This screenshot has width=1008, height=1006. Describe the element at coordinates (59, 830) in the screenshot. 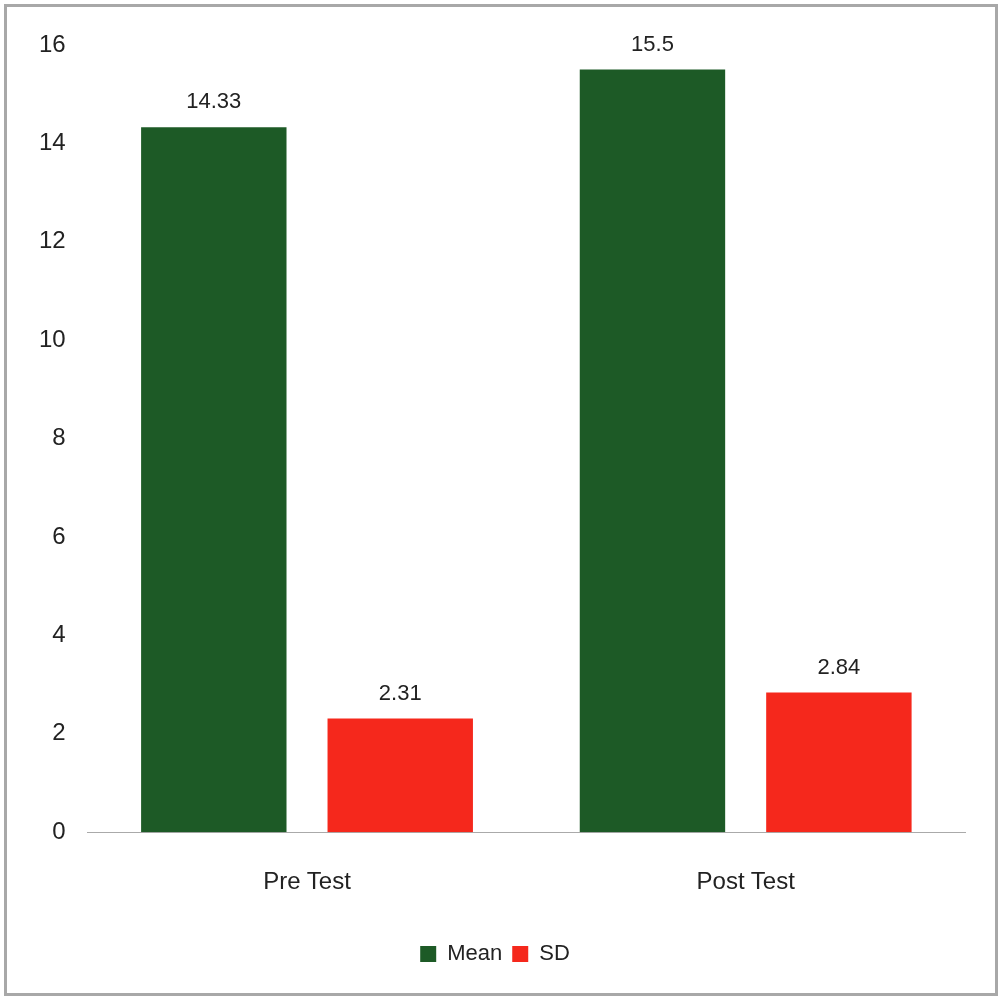

I see `y-tick-label: 0` at that location.